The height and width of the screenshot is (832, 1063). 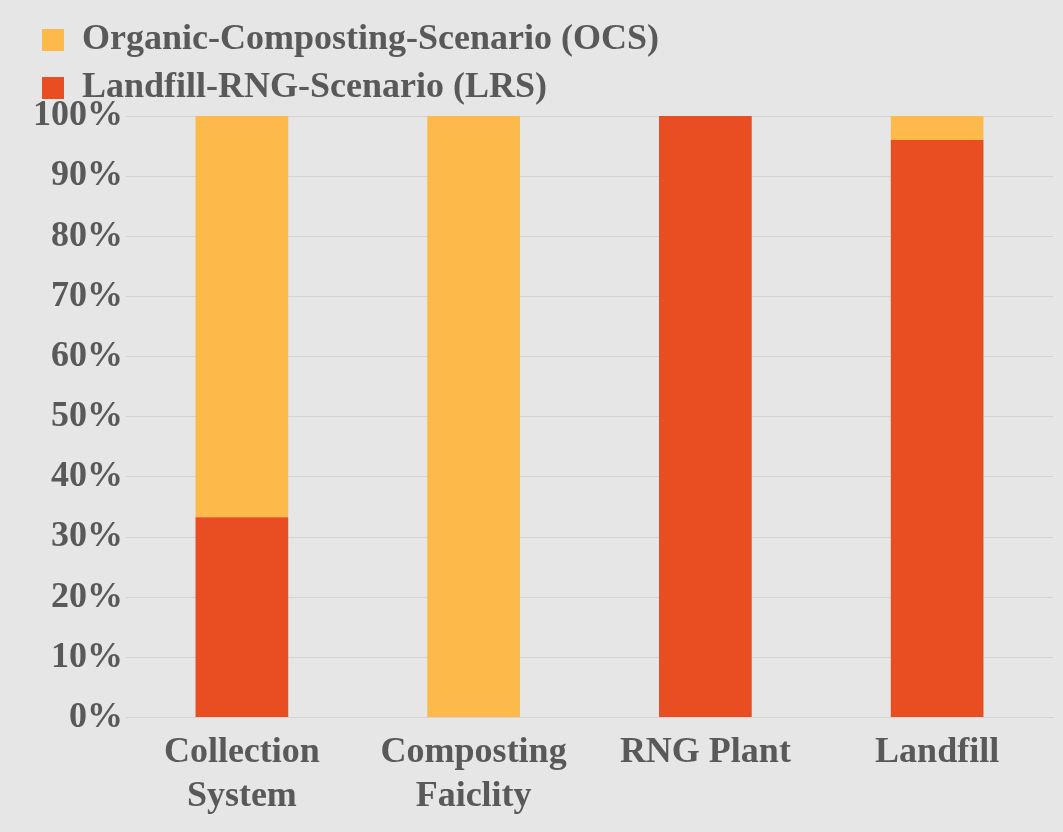 I want to click on x-tick-label: Collection System, so click(x=241, y=772).